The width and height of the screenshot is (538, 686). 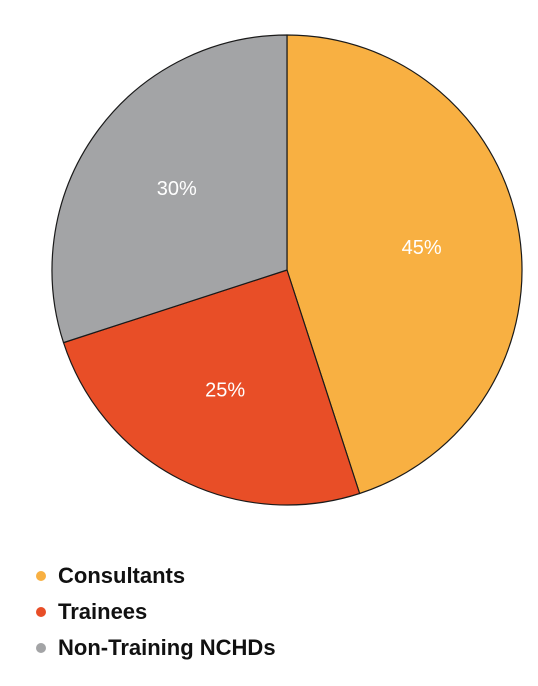 I want to click on legend-swatch-consultants, so click(x=41, y=576).